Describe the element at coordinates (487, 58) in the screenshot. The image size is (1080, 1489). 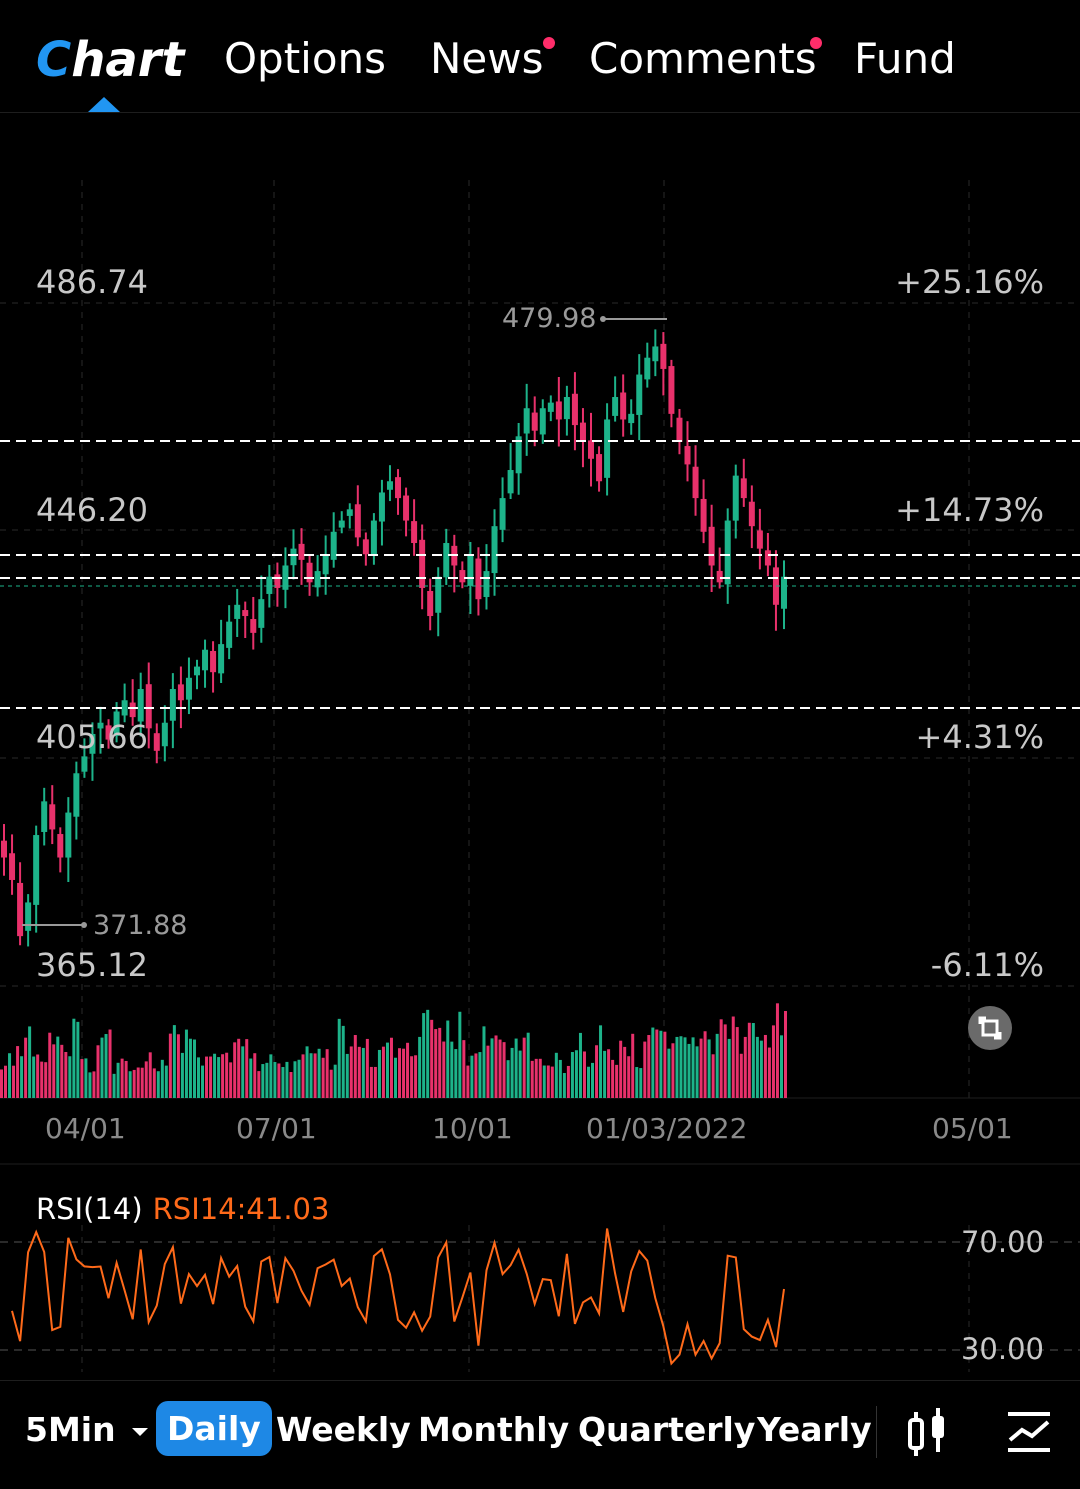
I see `tab-news: News` at that location.